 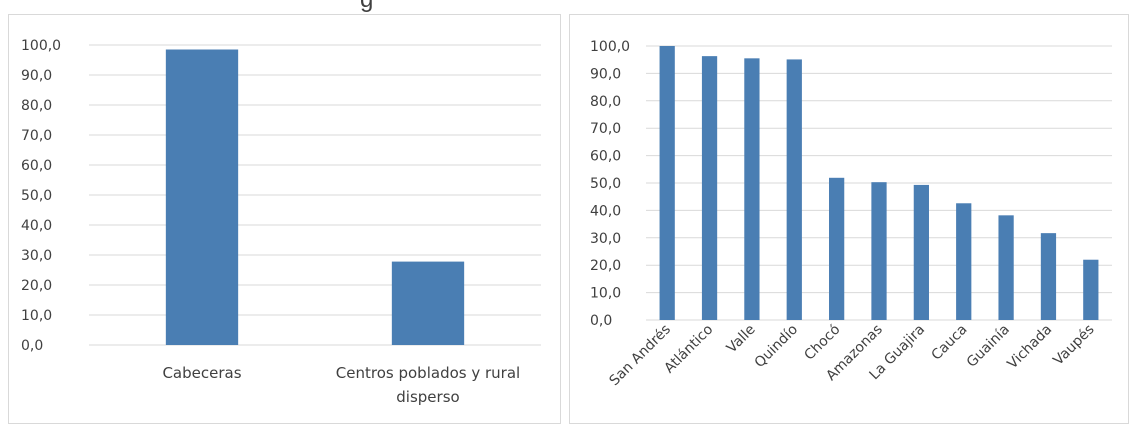 What do you see at coordinates (741, 339) in the screenshot?
I see `x-category-label: Valle` at bounding box center [741, 339].